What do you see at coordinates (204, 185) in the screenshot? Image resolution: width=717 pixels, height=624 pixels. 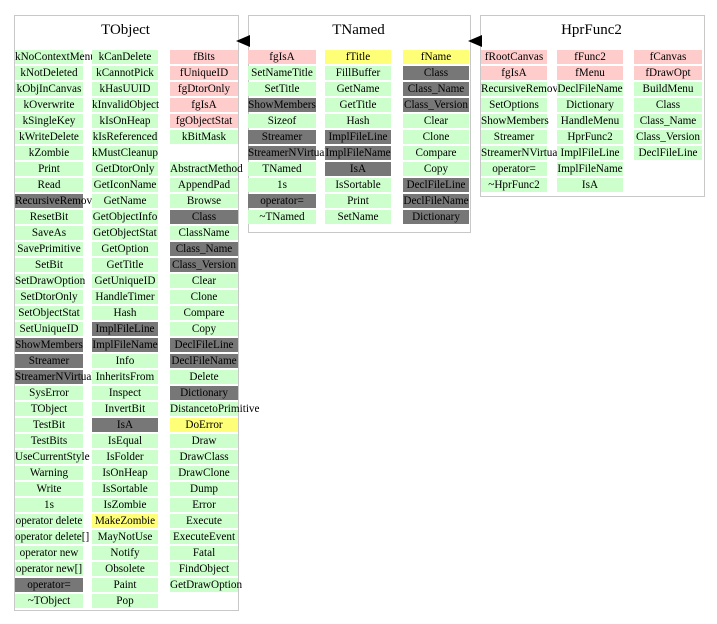 I see `member-cell: AppendPad` at bounding box center [204, 185].